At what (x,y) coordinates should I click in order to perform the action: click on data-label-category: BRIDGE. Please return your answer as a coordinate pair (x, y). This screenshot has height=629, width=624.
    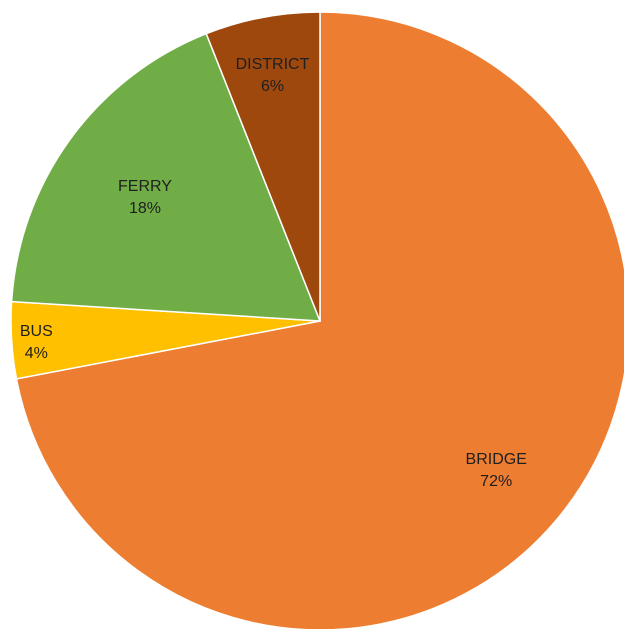
    Looking at the image, I should click on (496, 459).